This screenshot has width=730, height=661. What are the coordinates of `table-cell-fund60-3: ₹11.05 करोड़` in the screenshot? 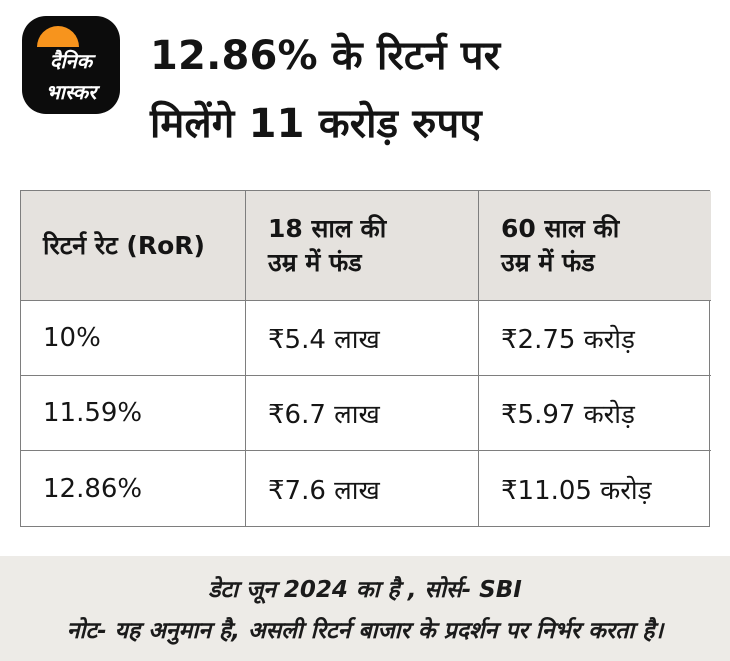 It's located at (576, 490).